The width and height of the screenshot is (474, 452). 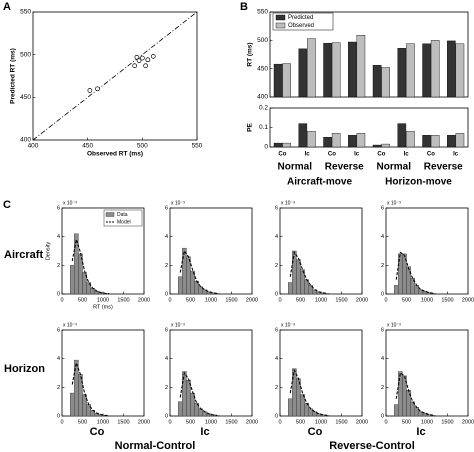 What do you see at coordinates (262, 97) in the screenshot?
I see `y-tick-label: 400` at bounding box center [262, 97].